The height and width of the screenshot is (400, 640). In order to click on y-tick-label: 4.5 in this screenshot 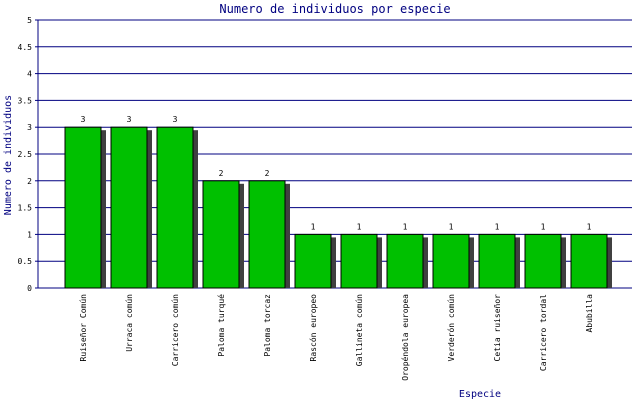, I will do `click(25, 47)`.